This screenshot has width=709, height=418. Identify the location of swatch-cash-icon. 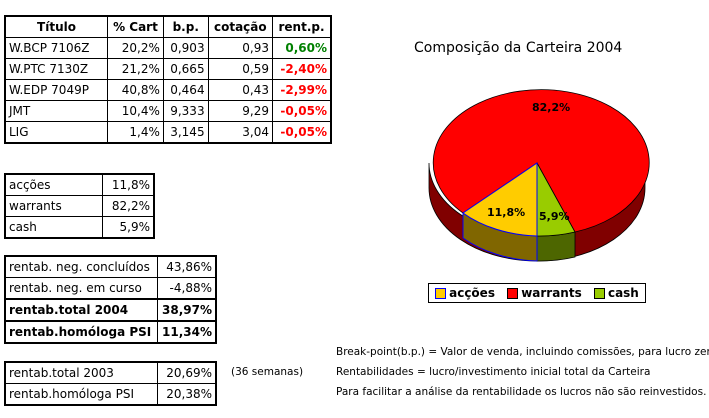
(599, 293).